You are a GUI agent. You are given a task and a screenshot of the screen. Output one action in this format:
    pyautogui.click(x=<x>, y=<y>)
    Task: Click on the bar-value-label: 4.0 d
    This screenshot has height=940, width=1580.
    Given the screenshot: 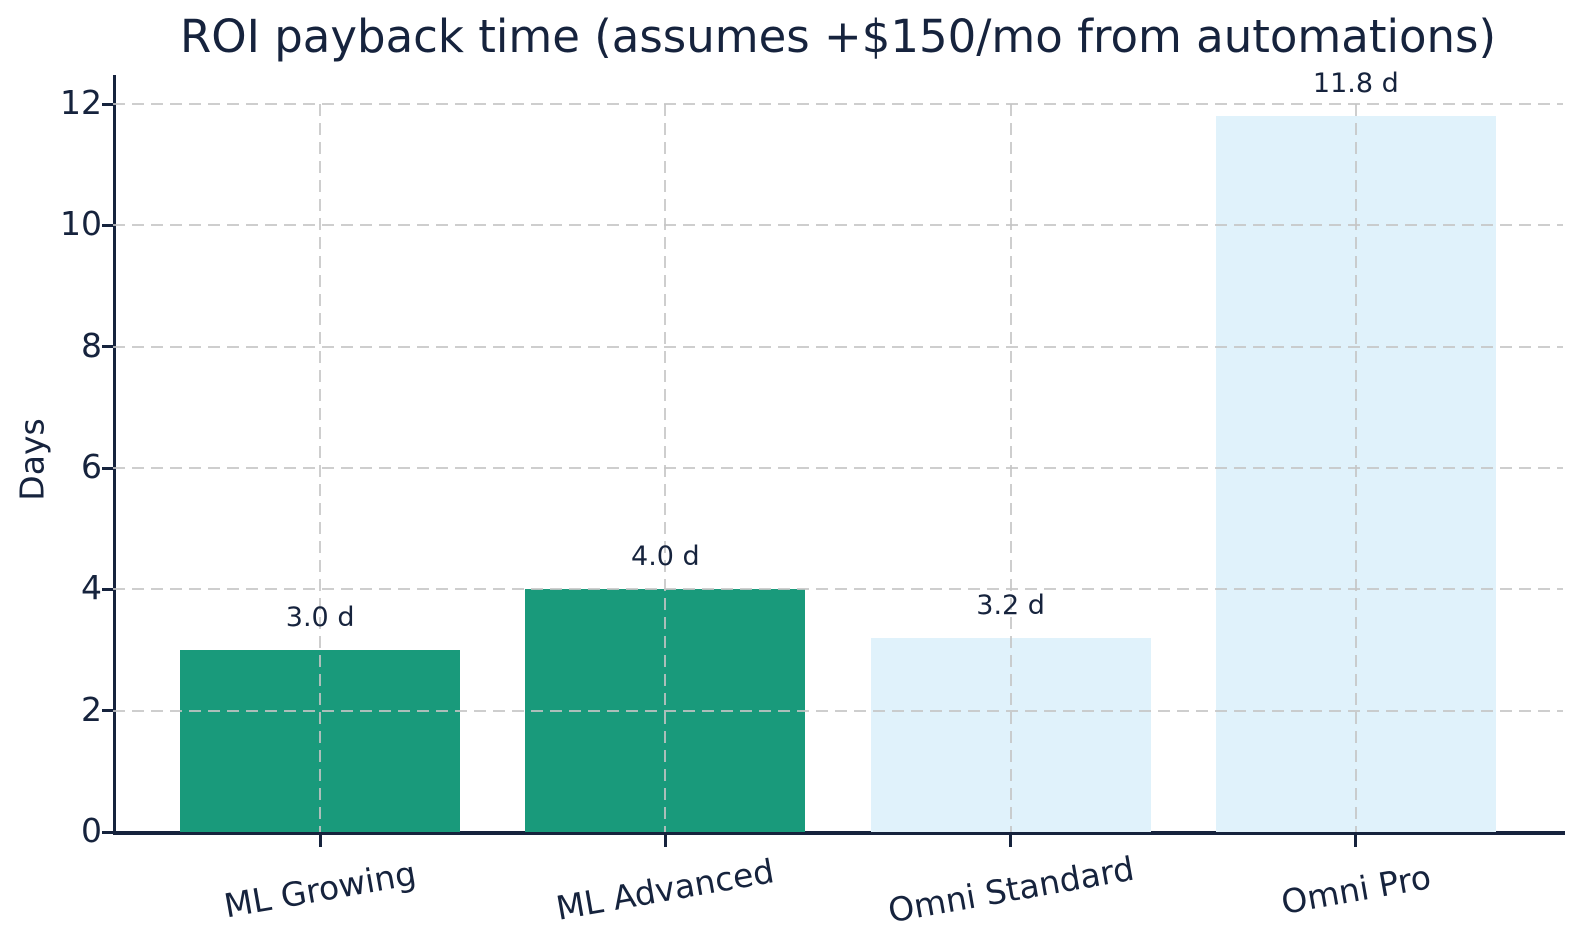 What is the action you would take?
    pyautogui.click(x=665, y=557)
    